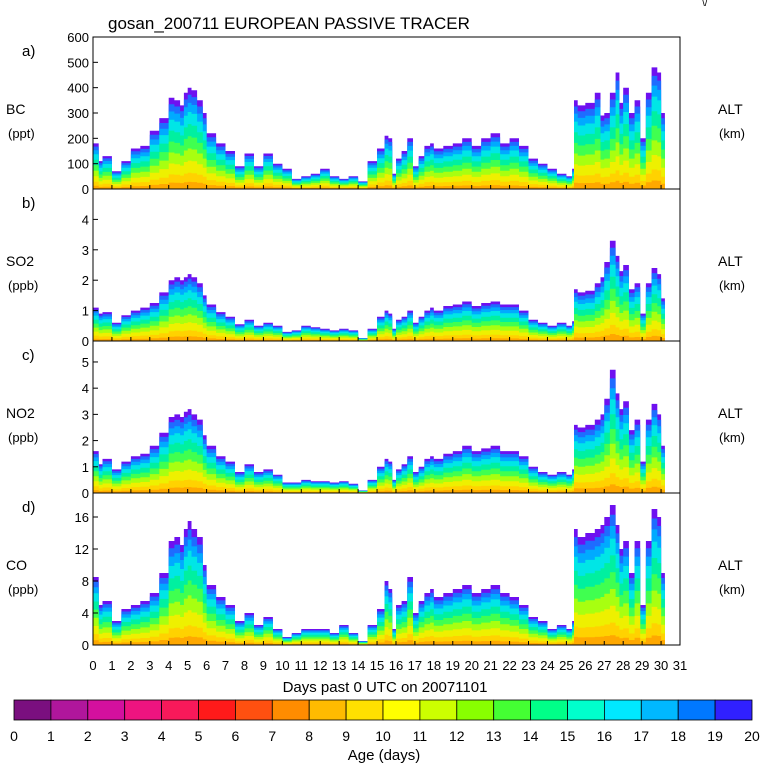 This screenshot has height=768, width=768. Describe the element at coordinates (88, 736) in the screenshot. I see `colorbar-tick-label: 2` at that location.